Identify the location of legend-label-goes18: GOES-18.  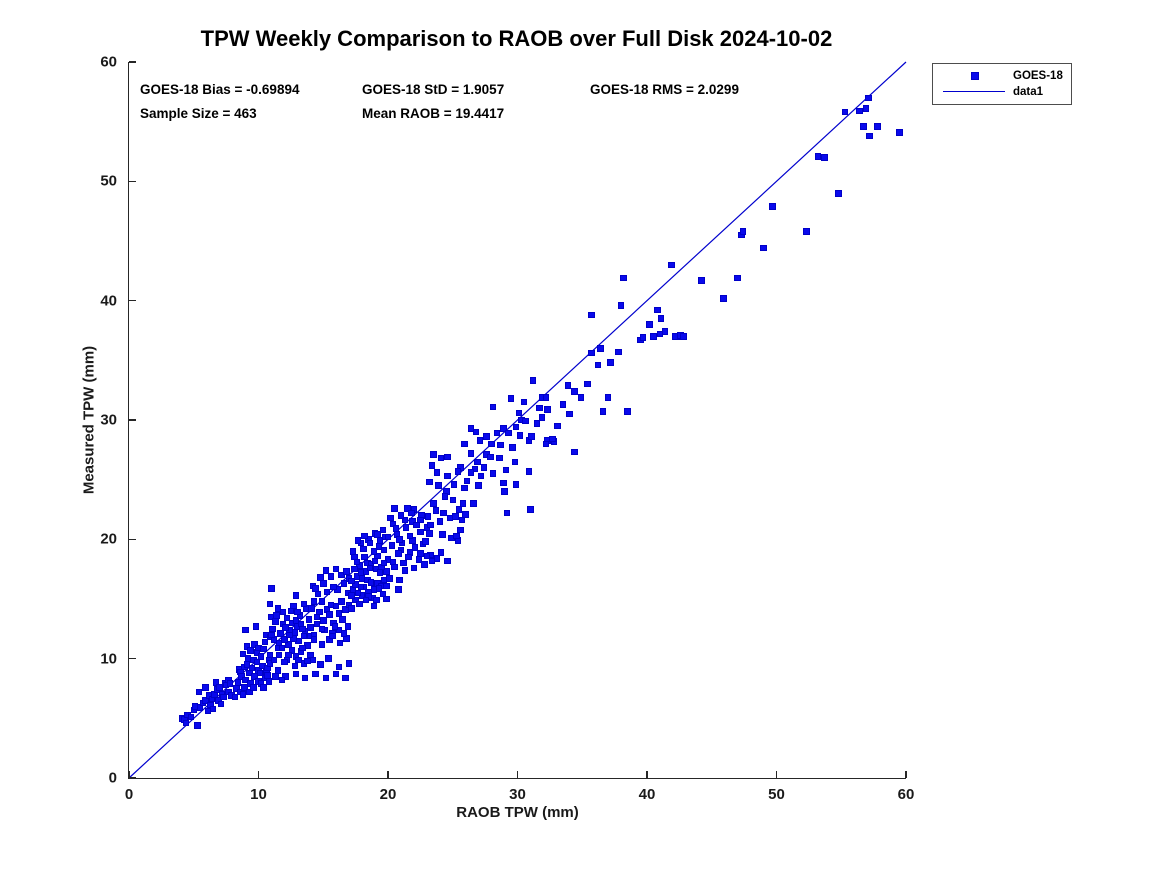
(1038, 76).